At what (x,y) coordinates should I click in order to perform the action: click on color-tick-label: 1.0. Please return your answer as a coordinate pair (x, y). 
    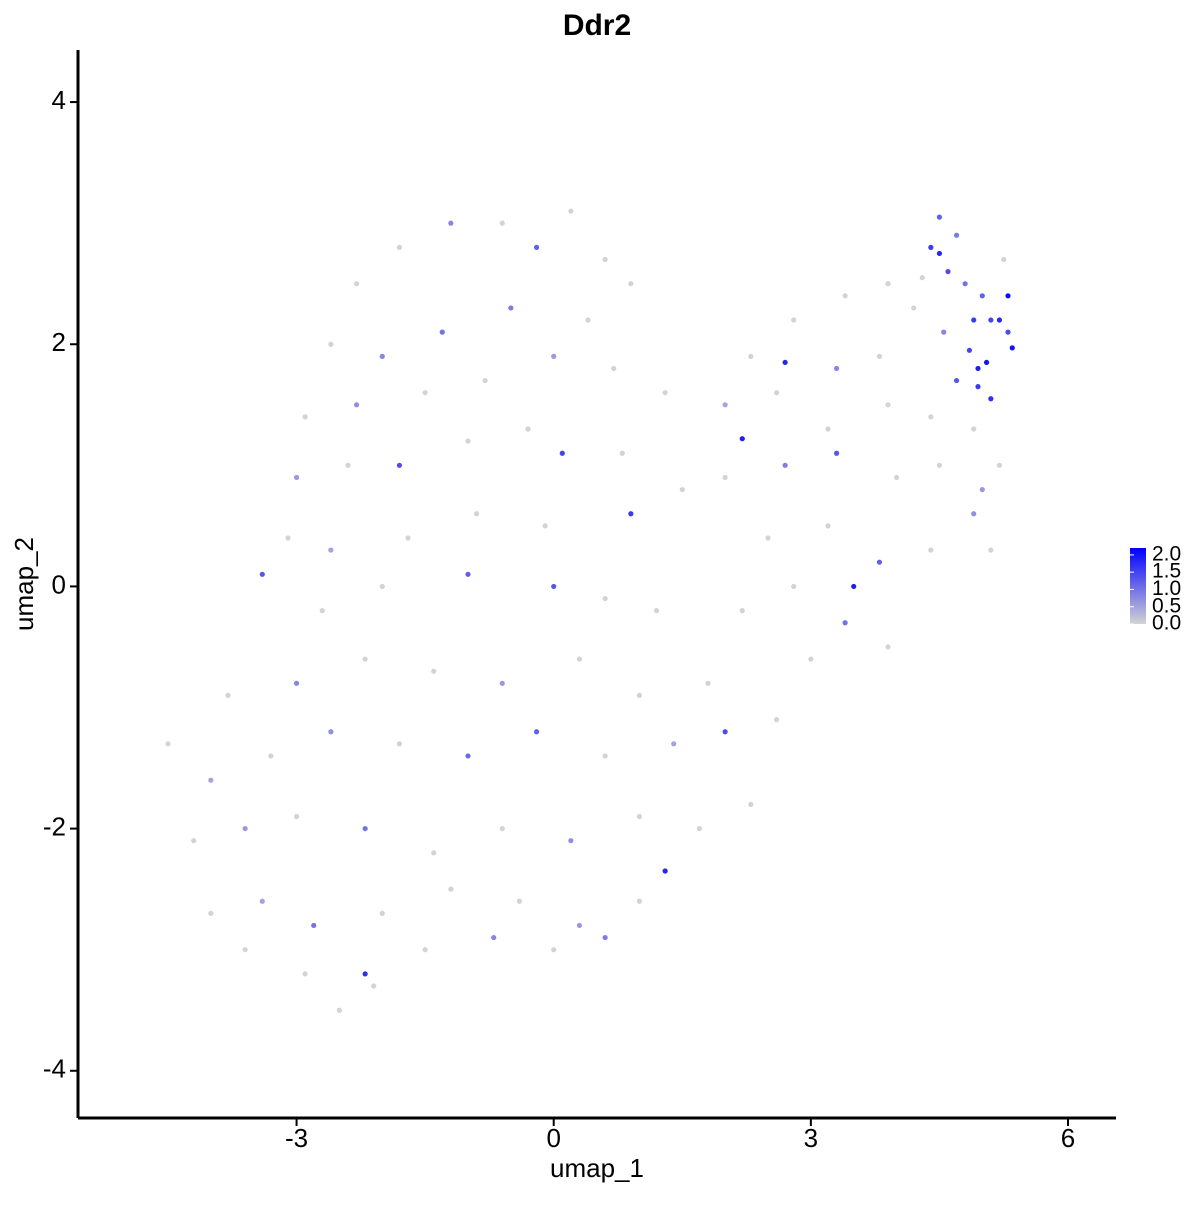
    Looking at the image, I should click on (1166, 588).